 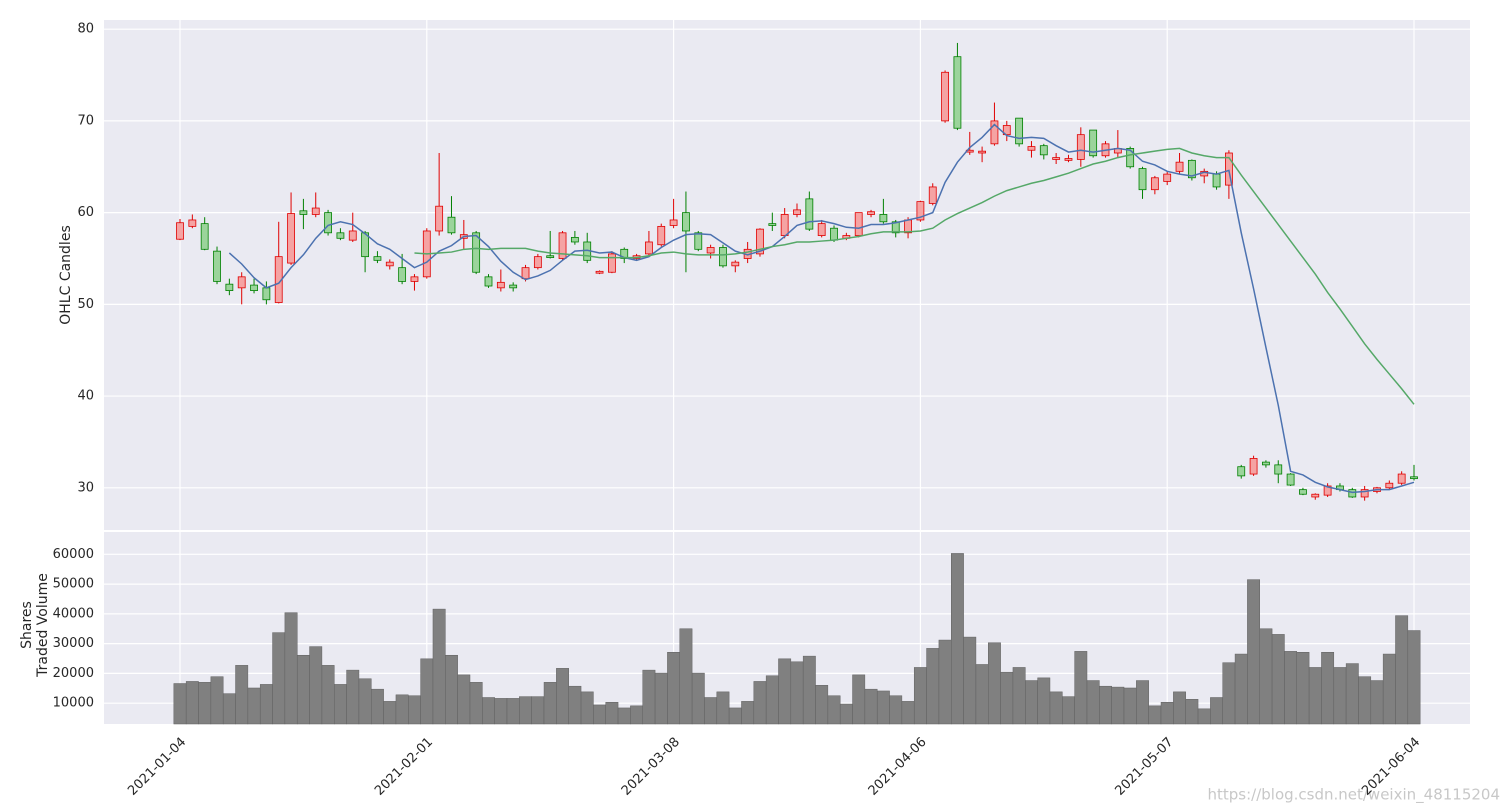 What do you see at coordinates (73, 554) in the screenshot?
I see `volume-tick-label: 60000` at bounding box center [73, 554].